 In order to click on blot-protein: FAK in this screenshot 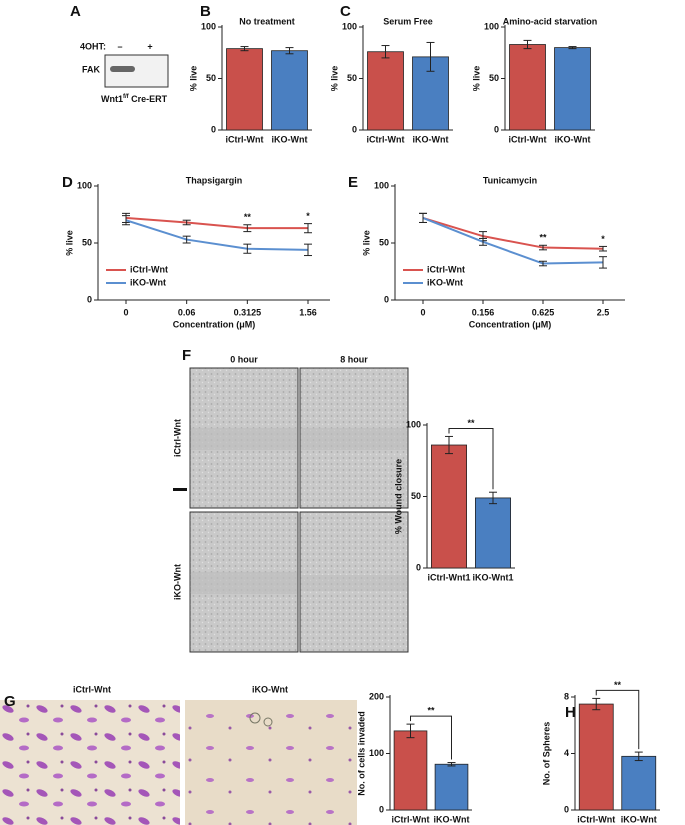, I will do `click(91, 69)`.